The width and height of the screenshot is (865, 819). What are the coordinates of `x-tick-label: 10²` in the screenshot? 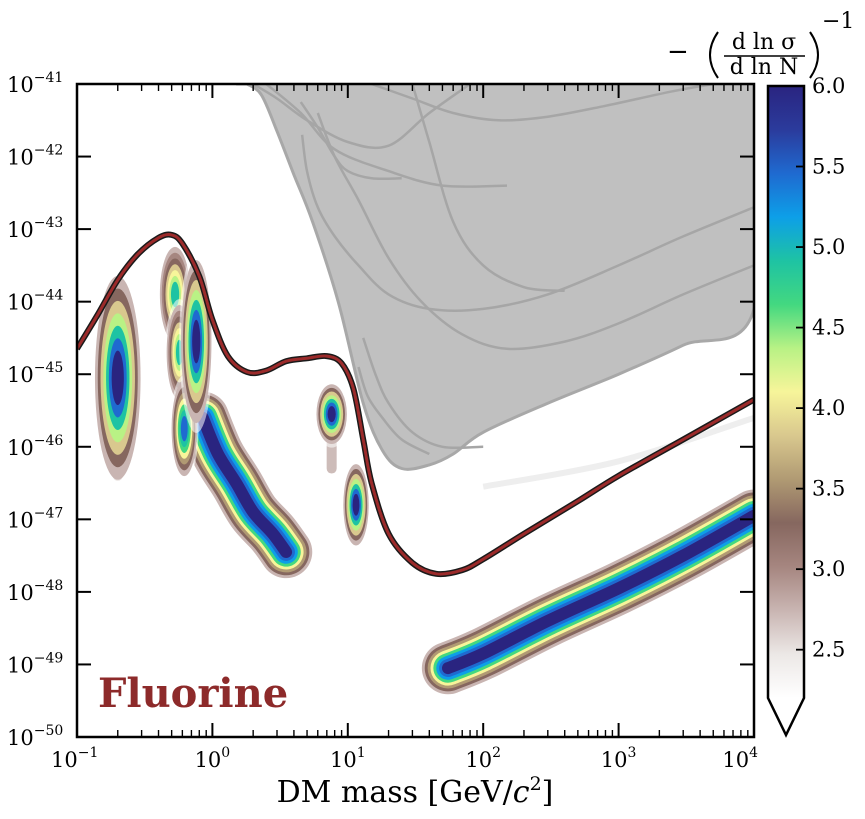 It's located at (483, 758).